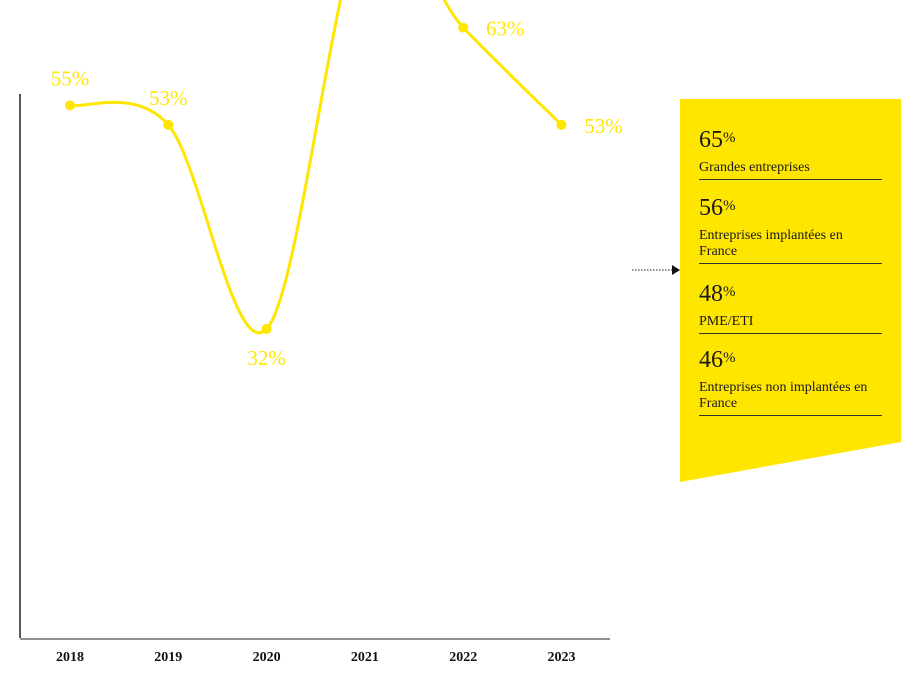  Describe the element at coordinates (505, 29) in the screenshot. I see `data-label: 63%` at that location.